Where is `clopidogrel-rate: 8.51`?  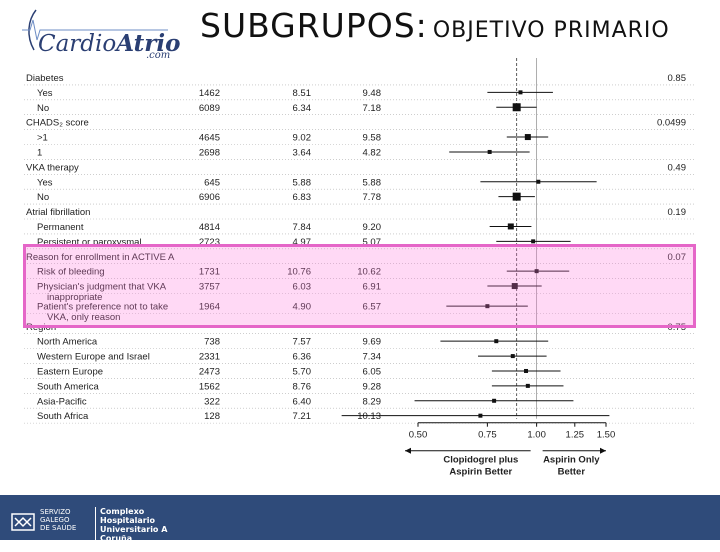 clopidogrel-rate: 8.51 is located at coordinates (302, 93).